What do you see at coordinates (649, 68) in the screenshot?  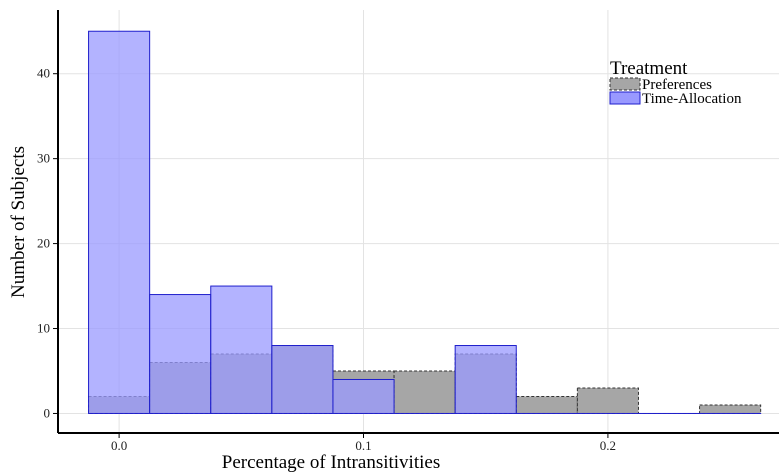 I see `legend-title: Treatment` at bounding box center [649, 68].